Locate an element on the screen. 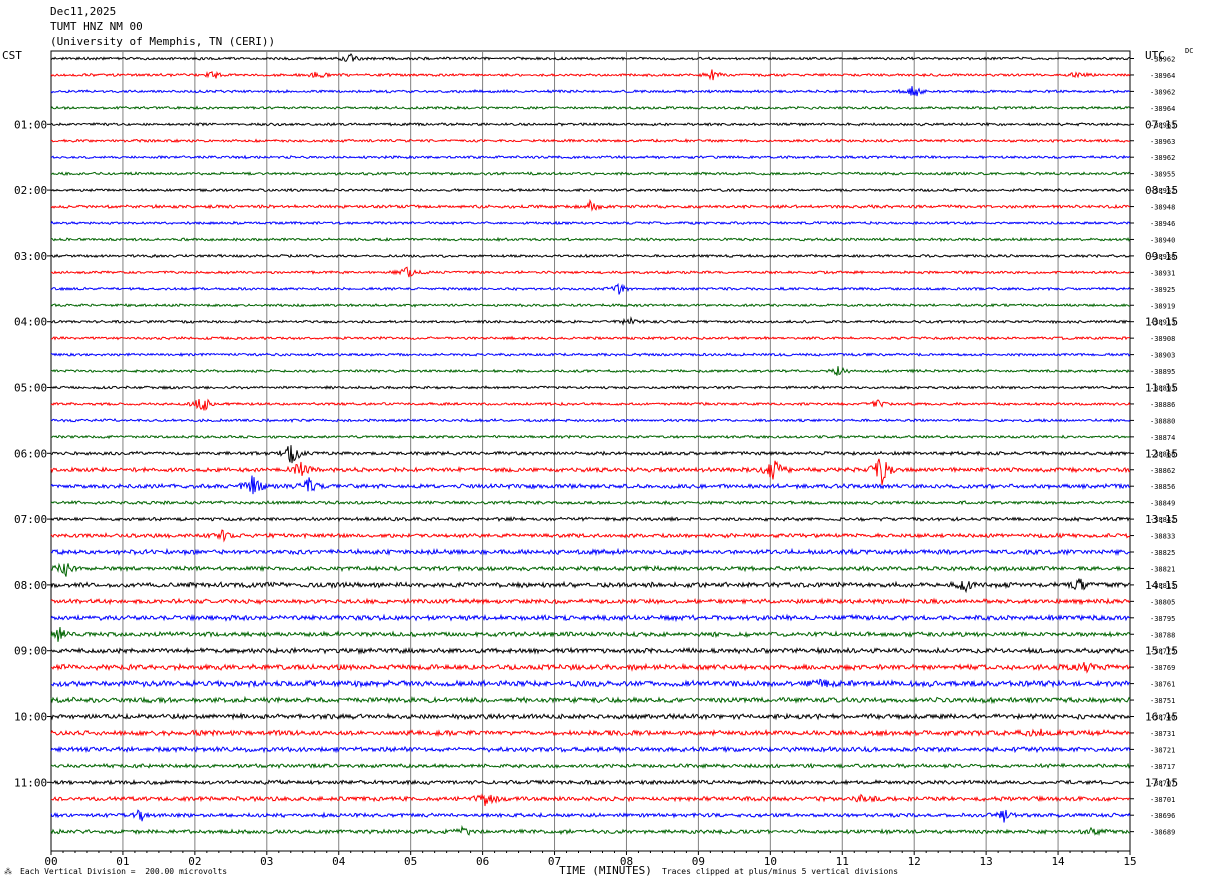 The image size is (1210, 886). x-axis-label: TIME (MINUTES) is located at coordinates (605, 870).